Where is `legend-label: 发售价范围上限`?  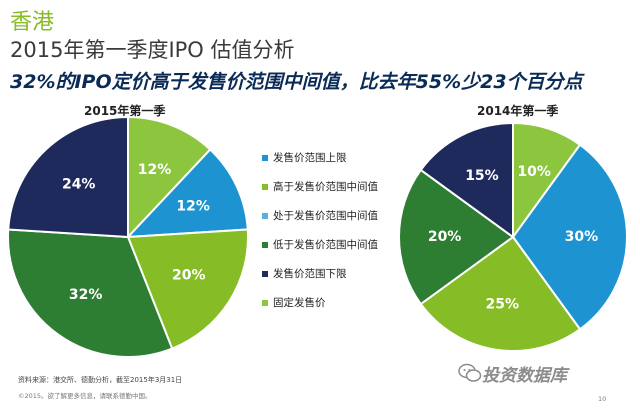 legend-label: 发售价范围上限 is located at coordinates (310, 158).